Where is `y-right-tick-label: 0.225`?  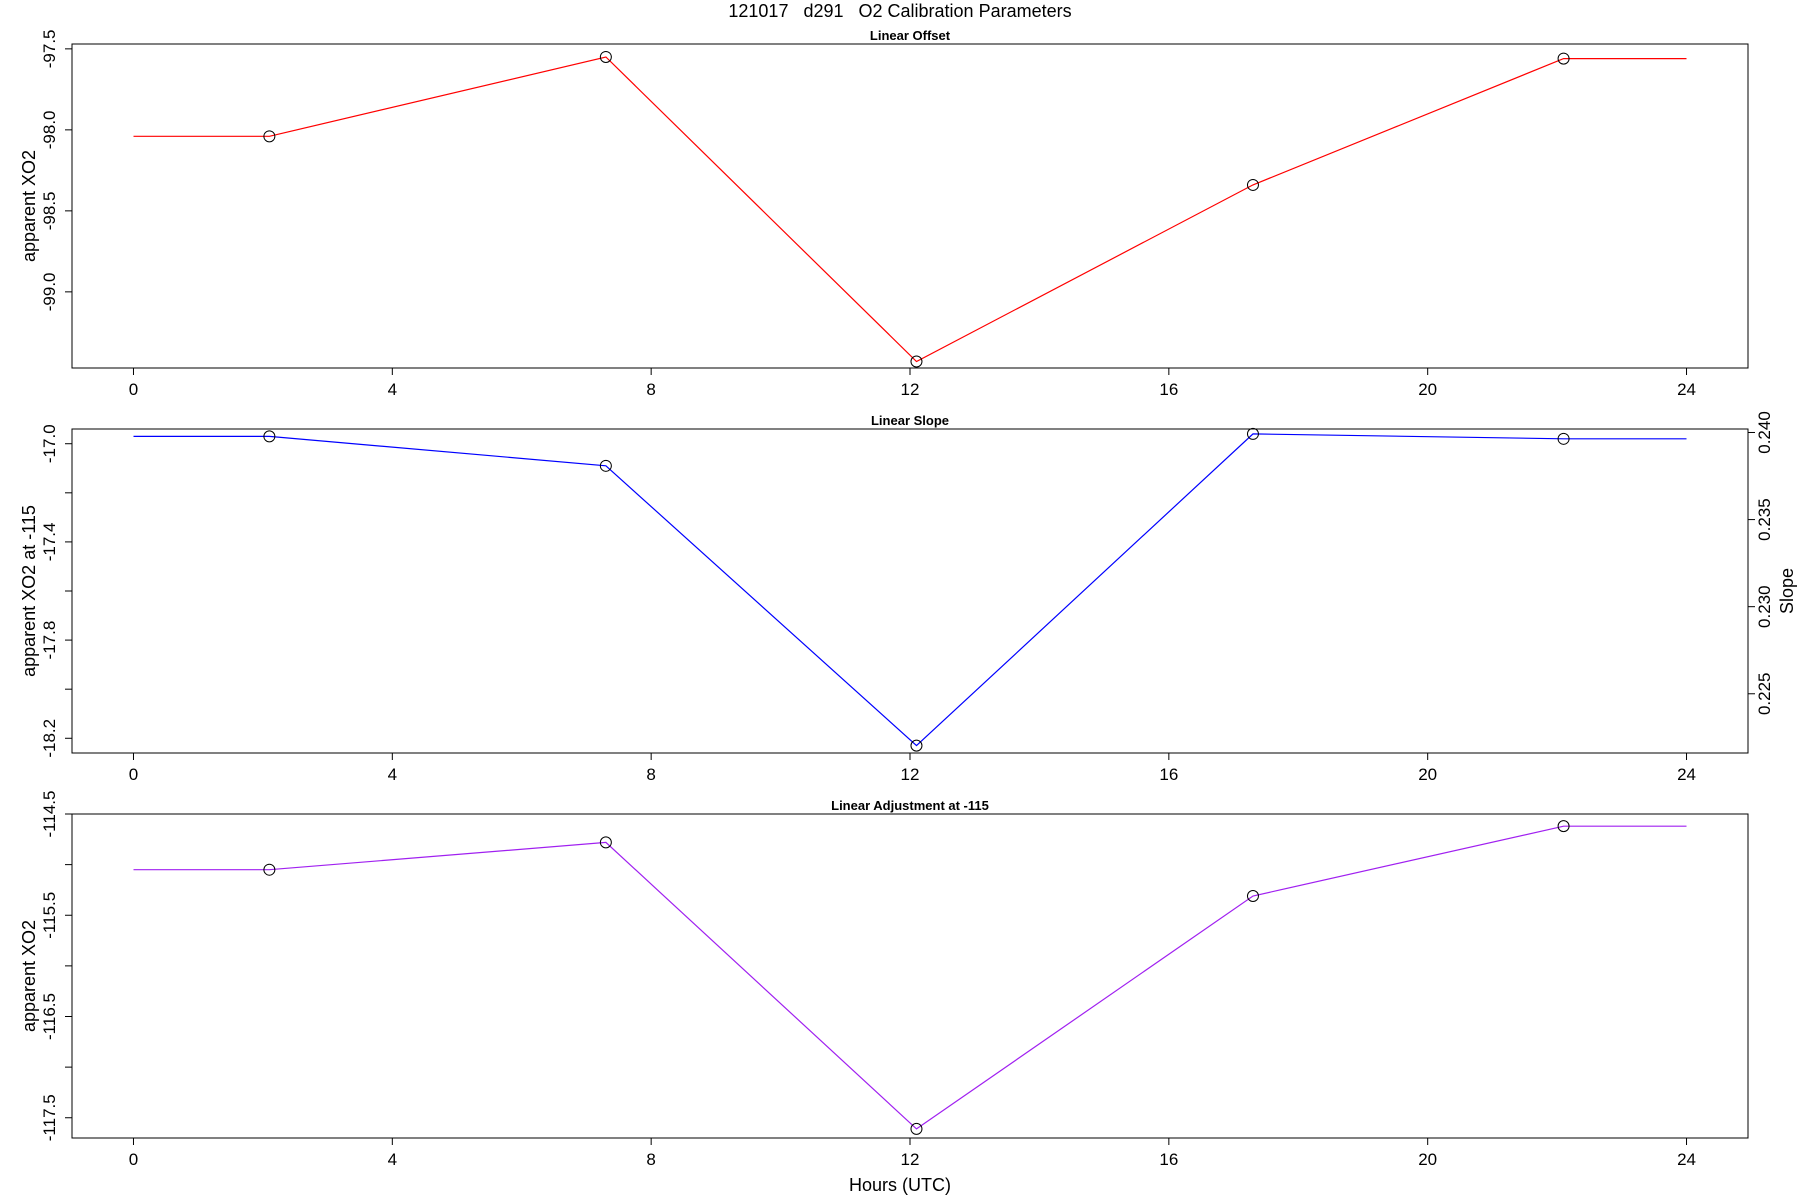
y-right-tick-label: 0.225 is located at coordinates (1764, 694).